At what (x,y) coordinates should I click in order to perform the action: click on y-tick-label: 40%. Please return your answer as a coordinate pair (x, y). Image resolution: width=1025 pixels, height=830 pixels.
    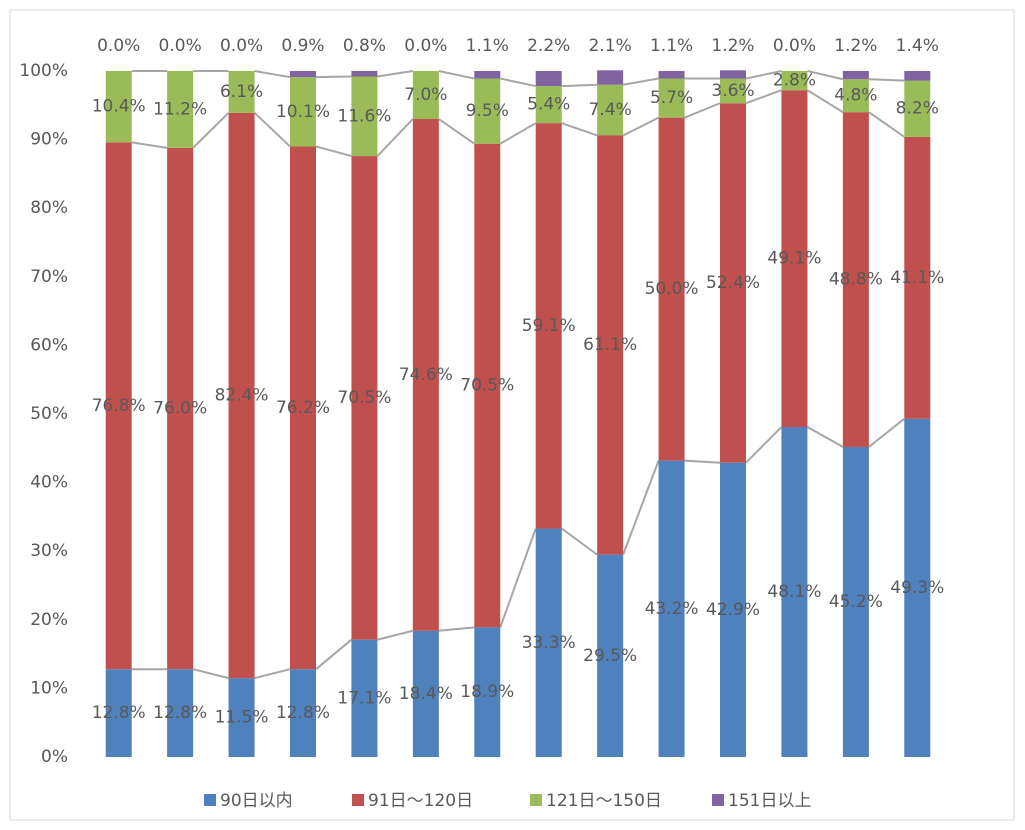
    Looking at the image, I should click on (49, 483).